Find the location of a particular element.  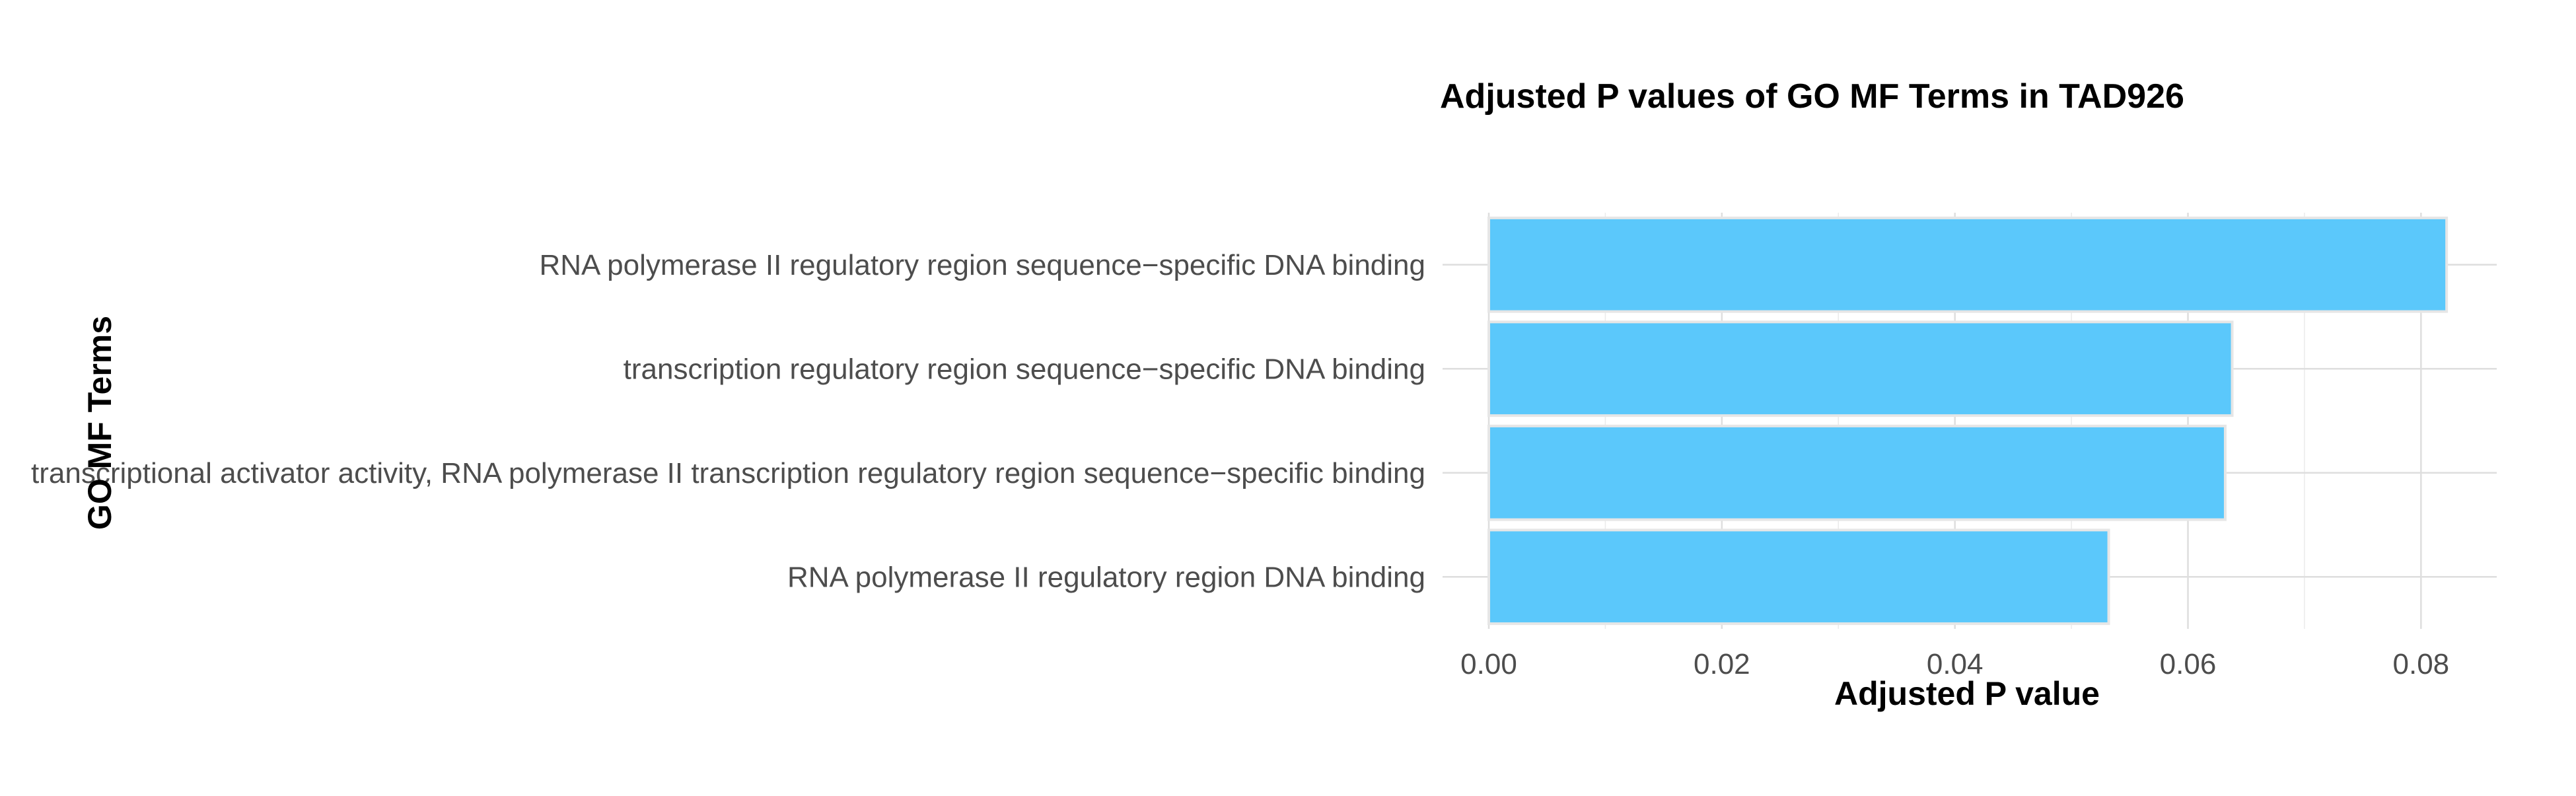

x-tick-labels: 0.00 0.02 0.04 0.06 0.08 is located at coordinates (1954, 664).